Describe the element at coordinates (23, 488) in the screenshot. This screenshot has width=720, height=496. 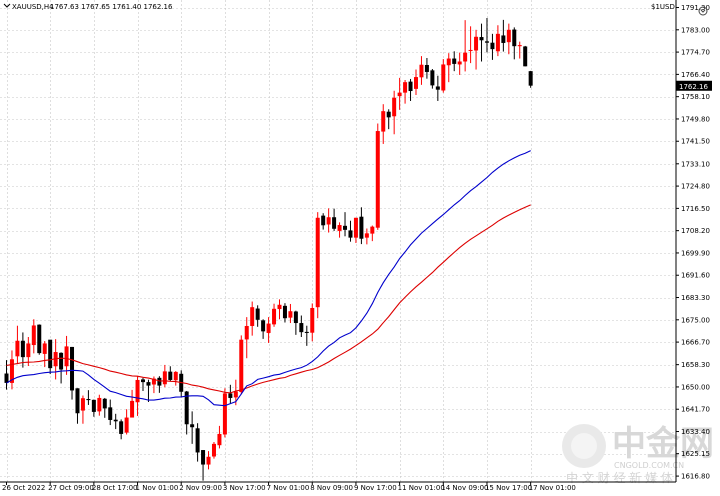
I see `x-tick-label: 26 Oct 2022` at that location.